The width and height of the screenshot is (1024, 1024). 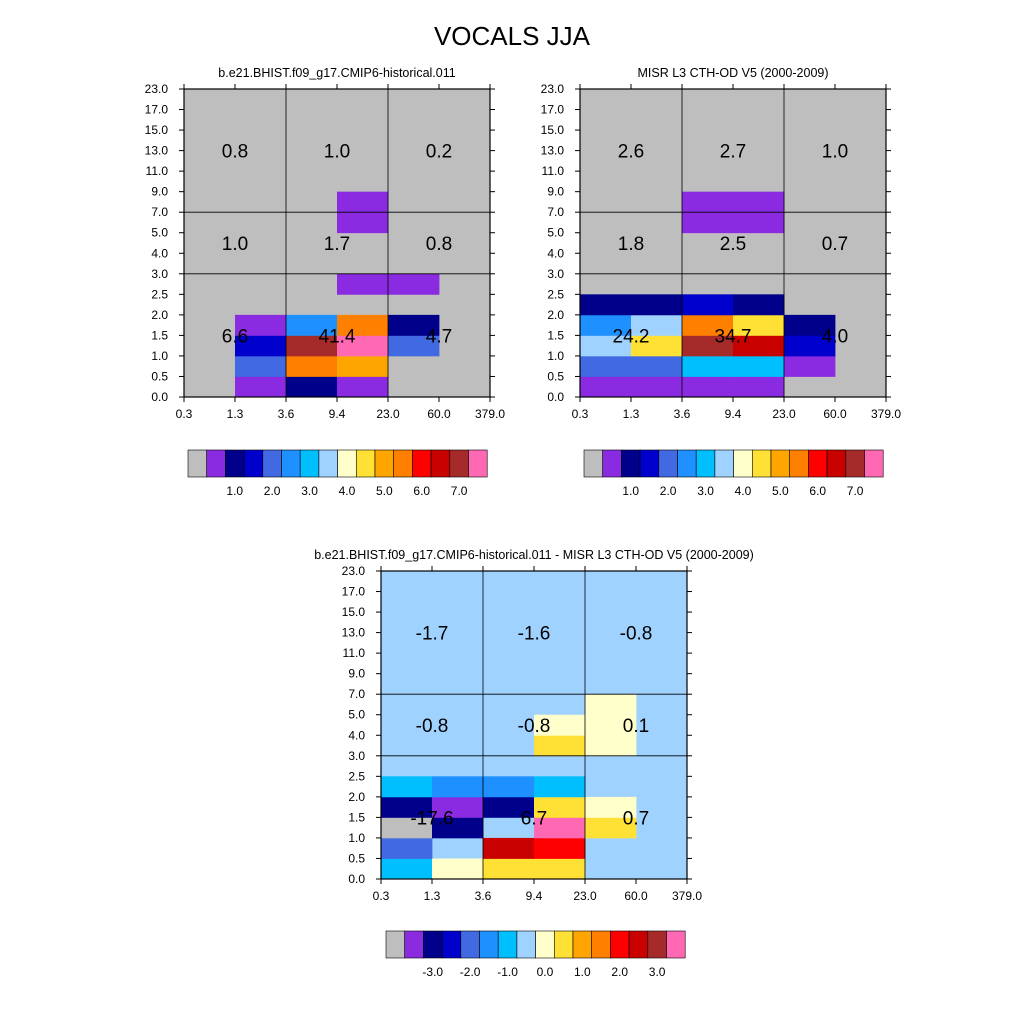 What do you see at coordinates (490, 414) in the screenshot?
I see `x-tick-label: 379.0` at bounding box center [490, 414].